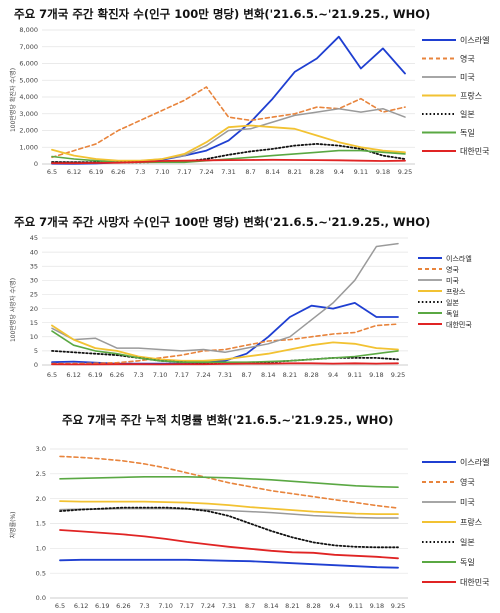  I want to click on y-tick-label: 5, so click(36, 351).